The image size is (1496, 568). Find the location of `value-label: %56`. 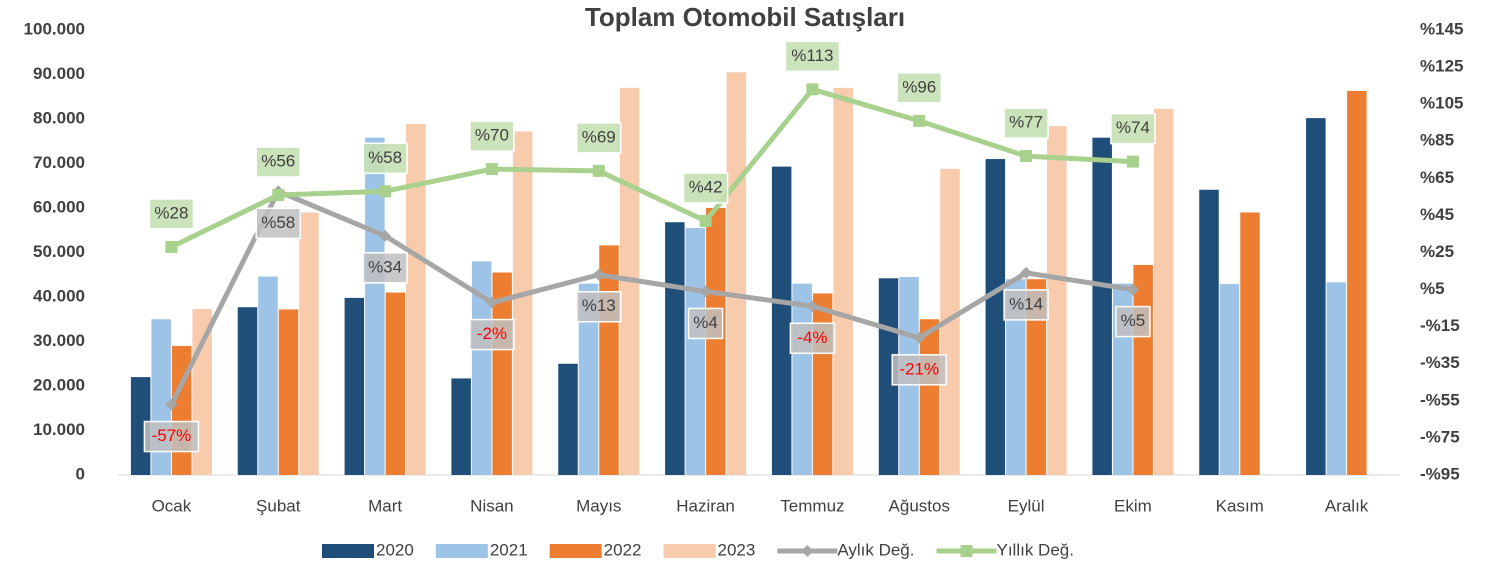

value-label: %56 is located at coordinates (278, 161).